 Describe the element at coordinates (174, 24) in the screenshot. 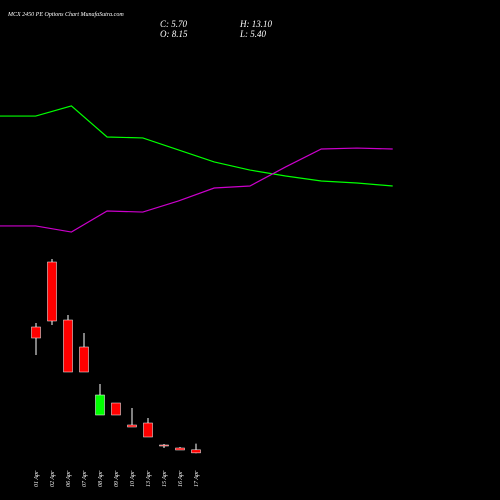

I see `close-label: C: 5.70` at that location.